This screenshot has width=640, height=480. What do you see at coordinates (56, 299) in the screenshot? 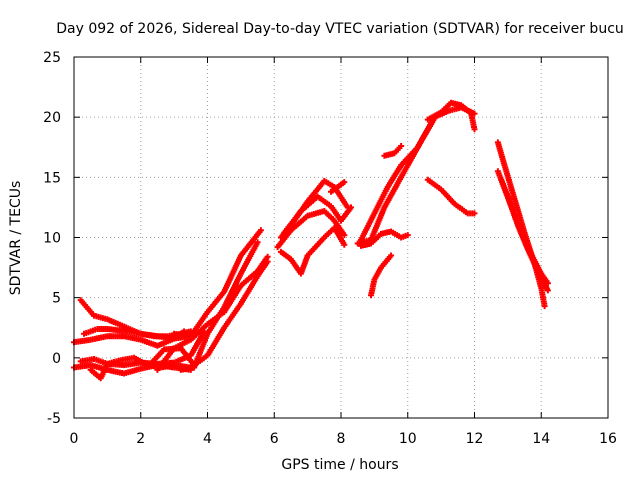
I see `y-tick-label: 5` at bounding box center [56, 299].